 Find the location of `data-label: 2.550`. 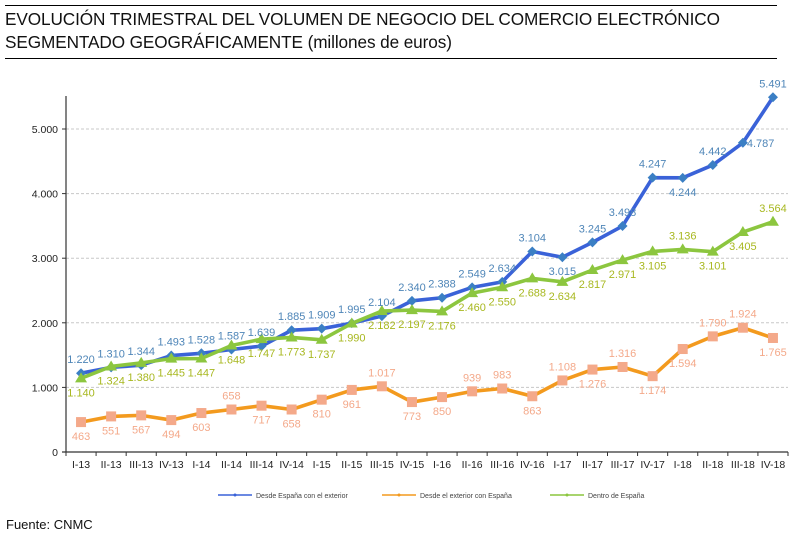

data-label: 2.550 is located at coordinates (502, 302).